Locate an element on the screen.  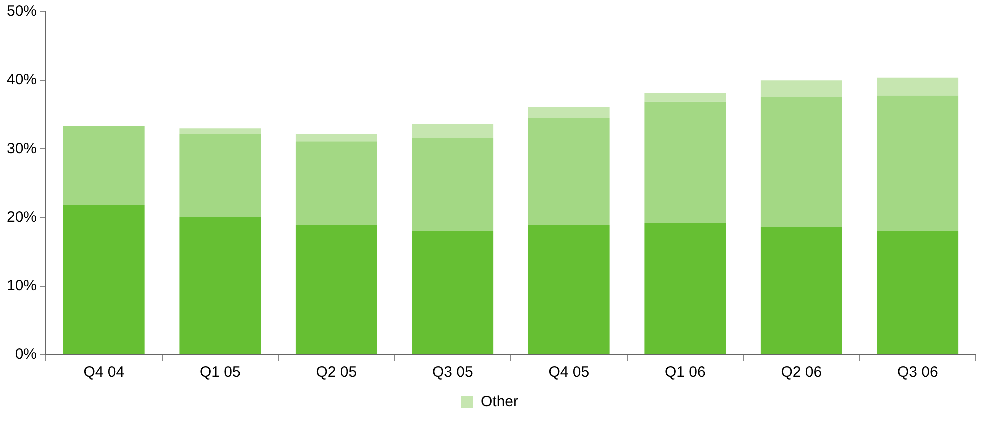
y-tick-label: 10% is located at coordinates (22, 286).